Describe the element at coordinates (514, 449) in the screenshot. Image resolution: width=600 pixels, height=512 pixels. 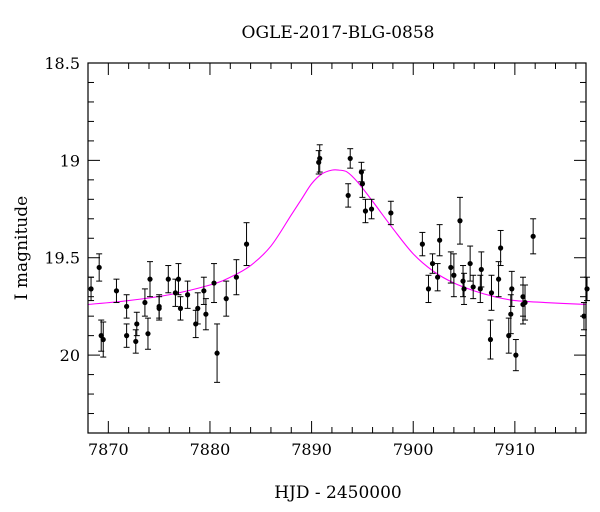
I see `x-tick-label: 7910` at that location.